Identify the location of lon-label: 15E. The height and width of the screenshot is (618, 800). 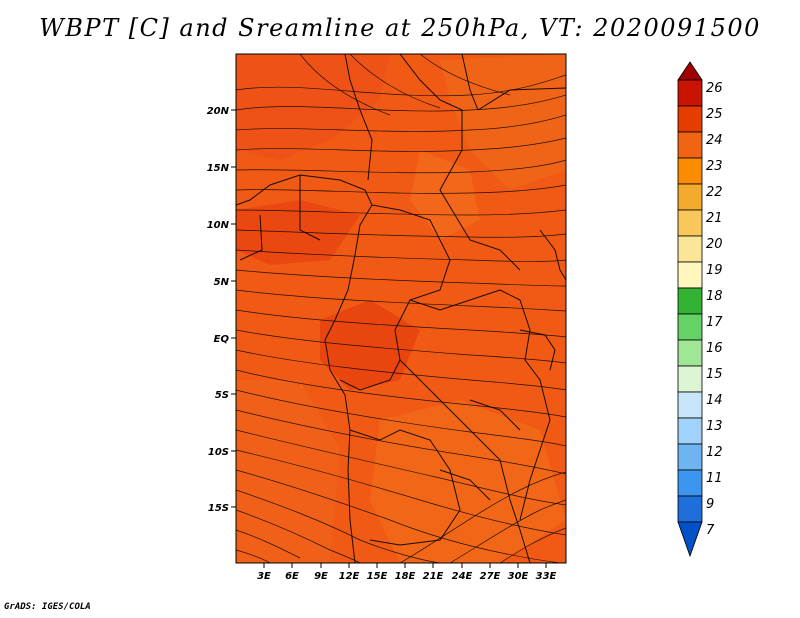
(377, 576).